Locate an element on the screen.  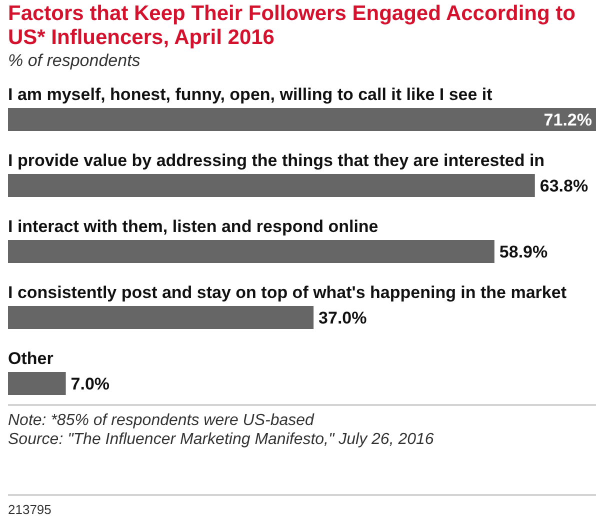
chart-title: Factors that Keep Their Followers Engaged According to US* Influencers, April 2016 is located at coordinates (292, 25).